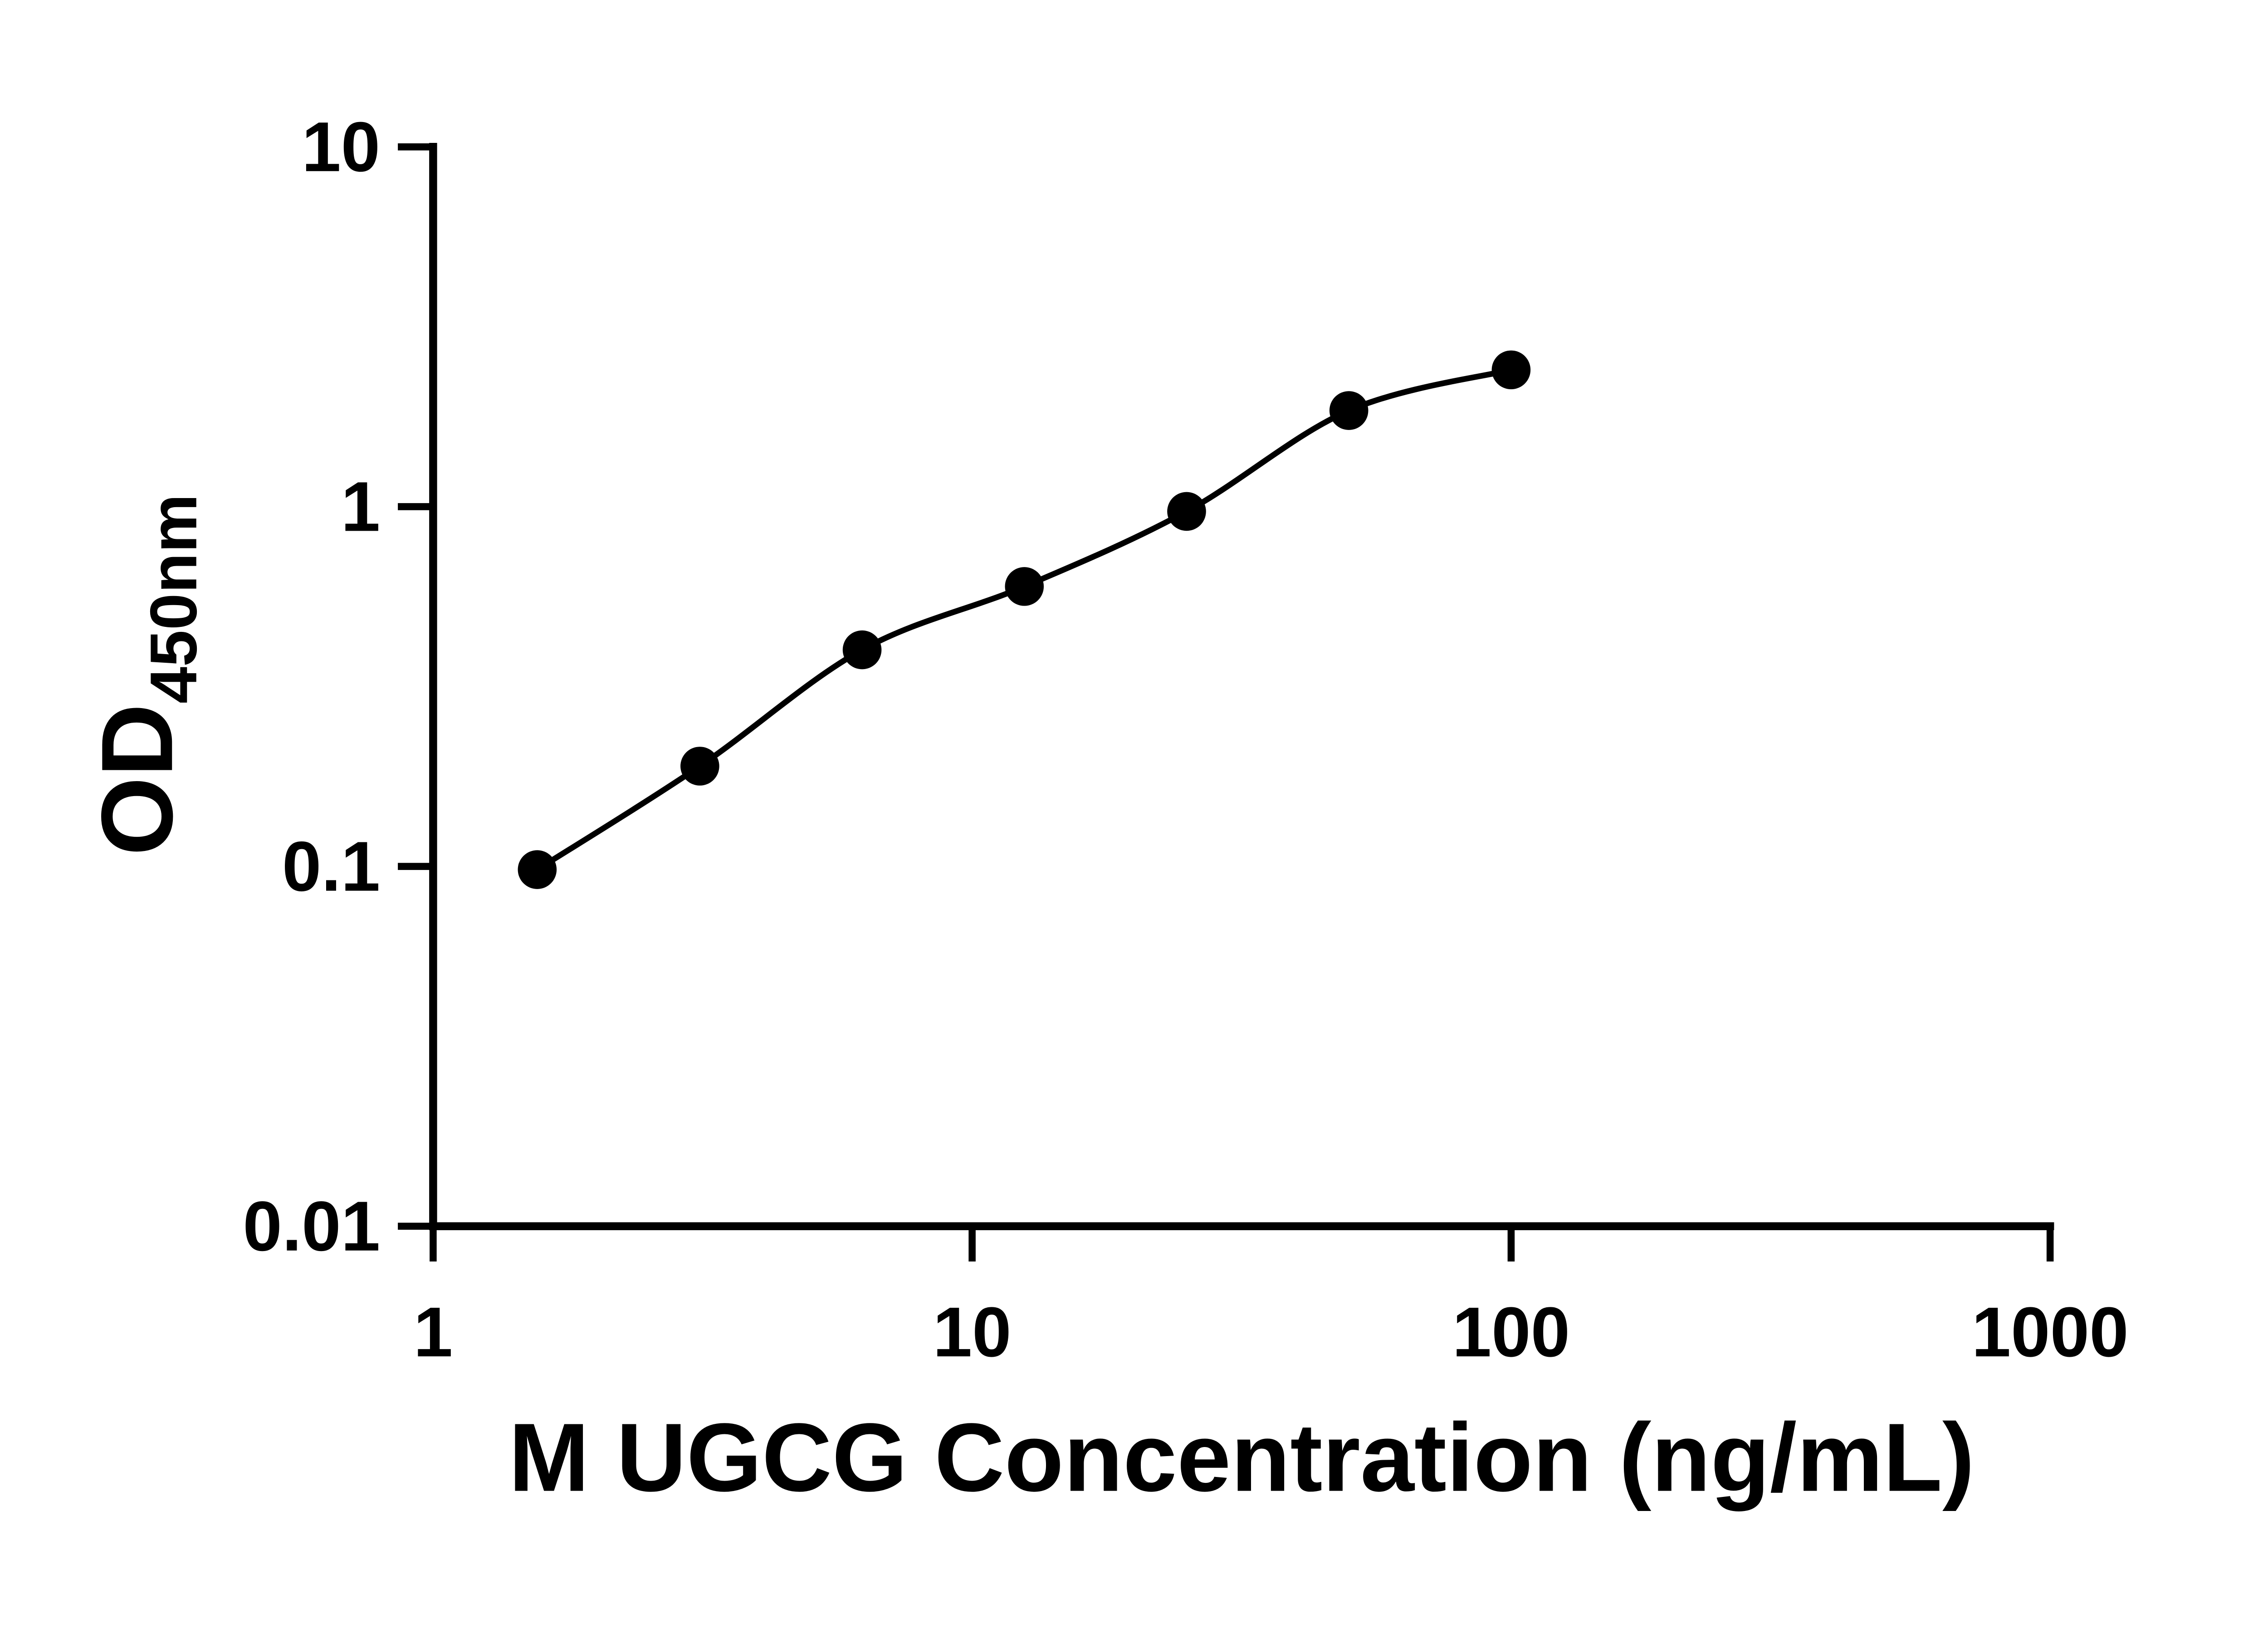  I want to click on y-tick-label: 0.01, so click(311, 1226).